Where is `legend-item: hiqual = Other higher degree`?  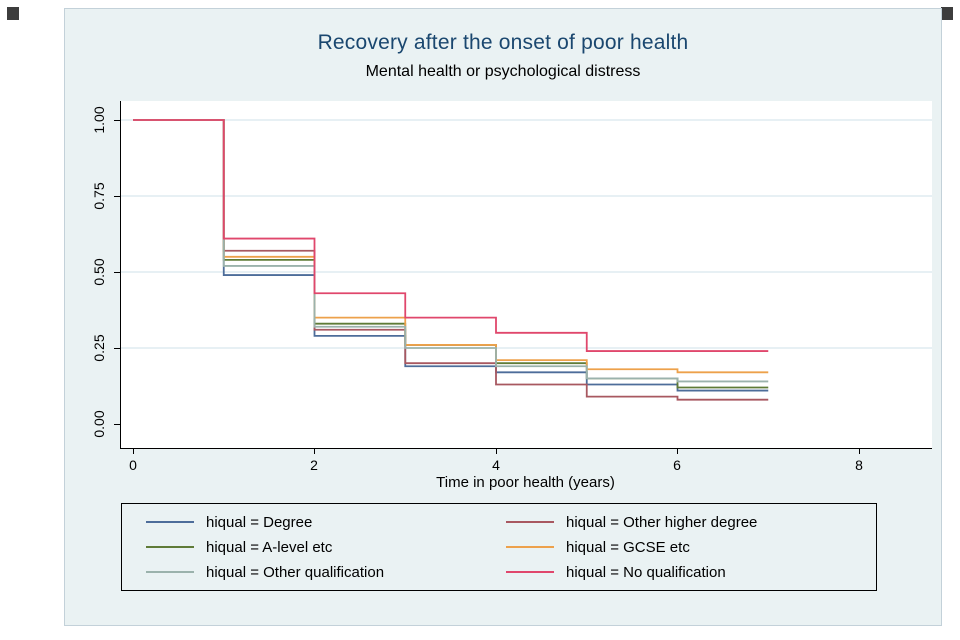 legend-item: hiqual = Other higher degree is located at coordinates (686, 522).